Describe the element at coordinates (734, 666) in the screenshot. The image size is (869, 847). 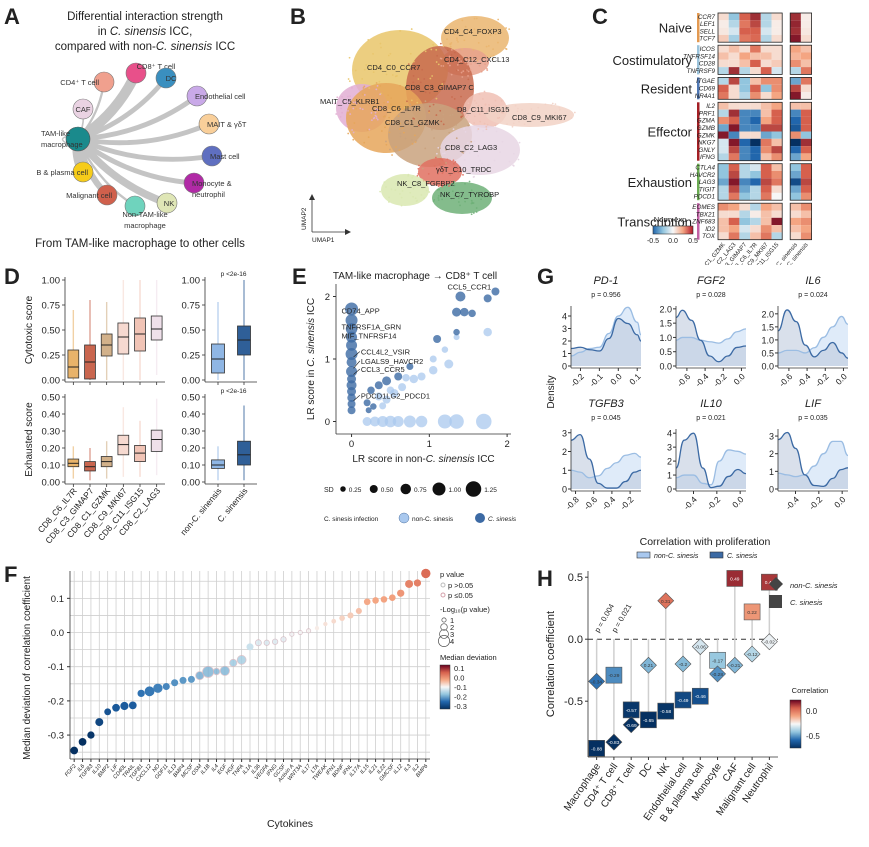
I see `non-c-sinesis-value-label: -0.21` at that location.